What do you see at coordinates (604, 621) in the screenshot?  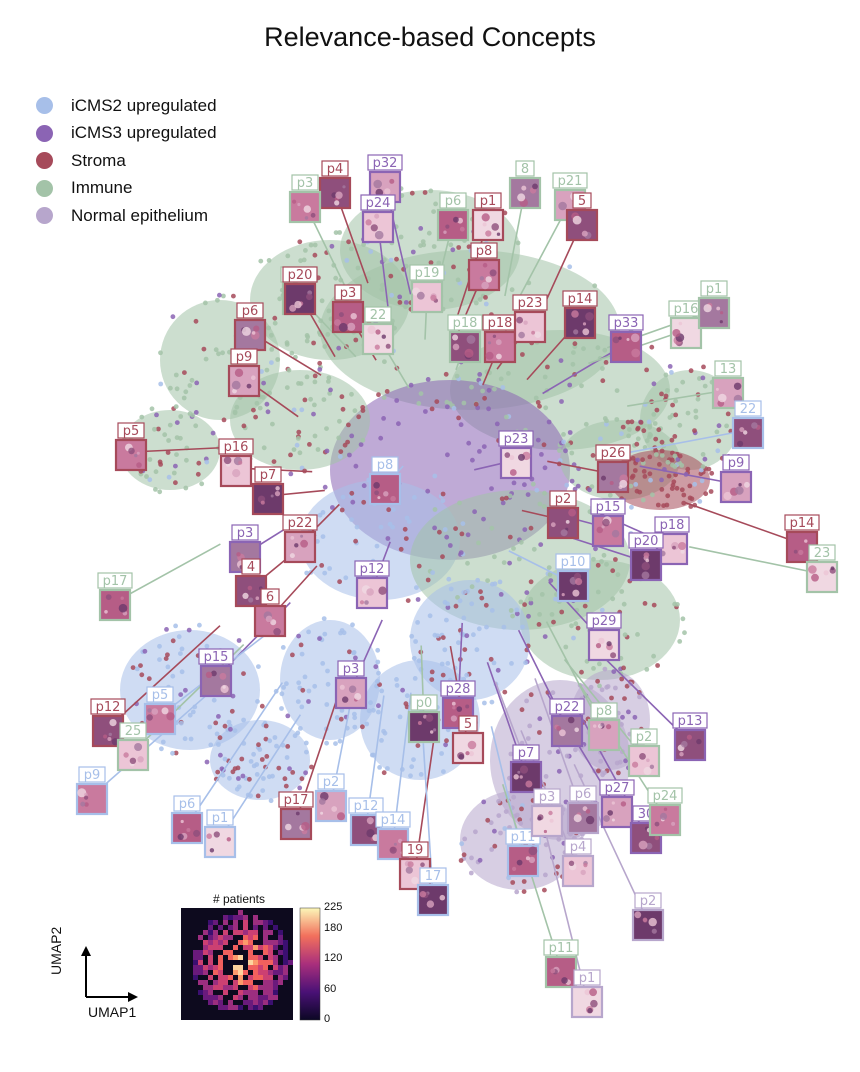 I see `concept-label: p29` at bounding box center [604, 621].